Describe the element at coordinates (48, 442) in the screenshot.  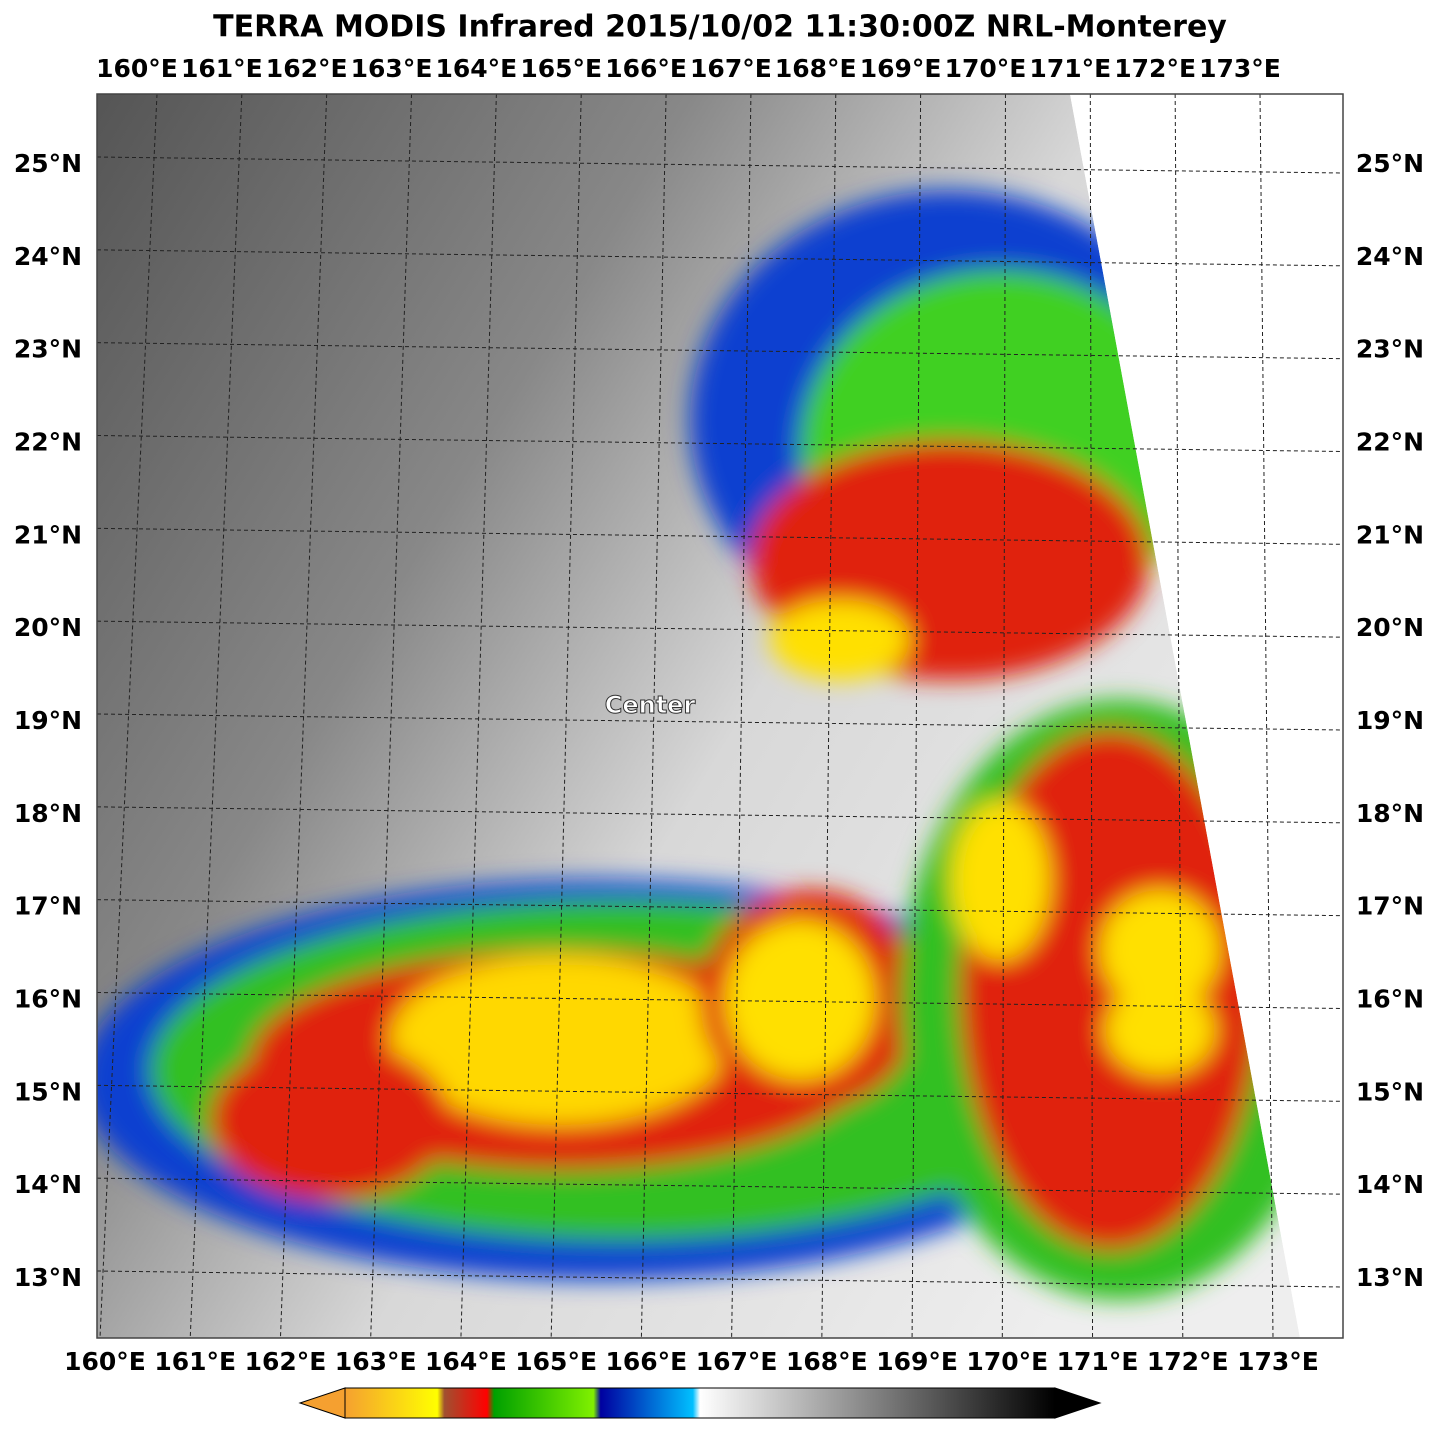
I see `latitude-label-left: 22°N` at that location.